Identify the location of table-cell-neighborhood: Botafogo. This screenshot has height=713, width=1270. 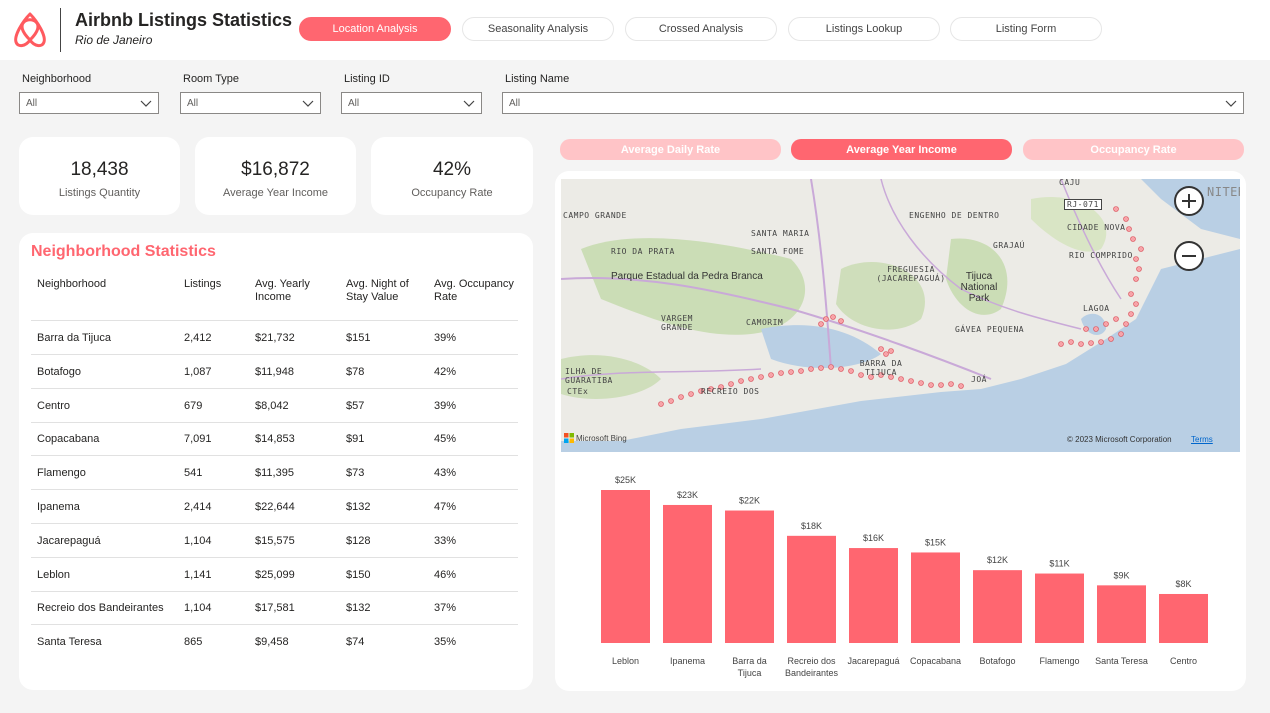
(59, 371).